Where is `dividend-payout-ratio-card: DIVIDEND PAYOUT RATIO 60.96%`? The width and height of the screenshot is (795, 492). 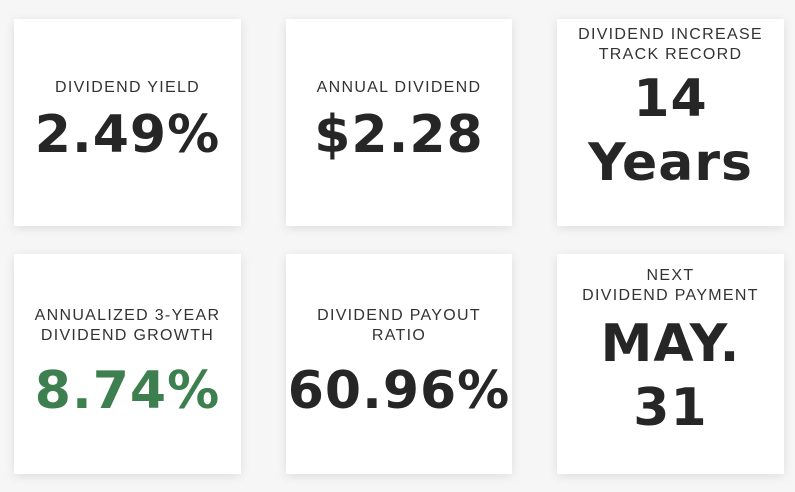
dividend-payout-ratio-card: DIVIDEND PAYOUT RATIO 60.96% is located at coordinates (399, 364).